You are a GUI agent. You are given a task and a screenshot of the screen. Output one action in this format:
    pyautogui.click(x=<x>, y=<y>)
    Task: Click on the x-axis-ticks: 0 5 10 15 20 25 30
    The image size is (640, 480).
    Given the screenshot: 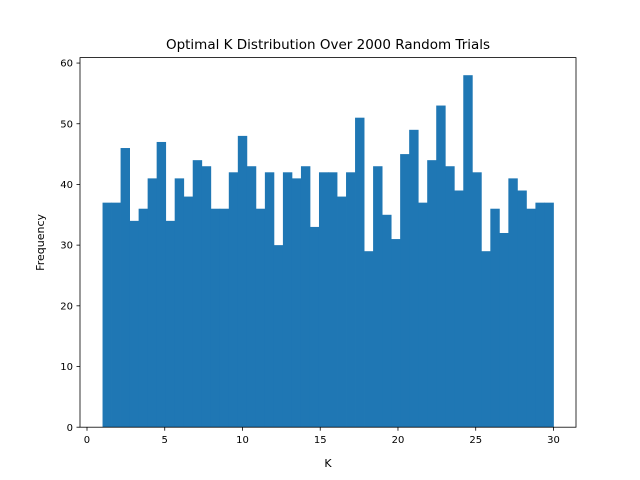 What is the action you would take?
    pyautogui.click(x=322, y=436)
    